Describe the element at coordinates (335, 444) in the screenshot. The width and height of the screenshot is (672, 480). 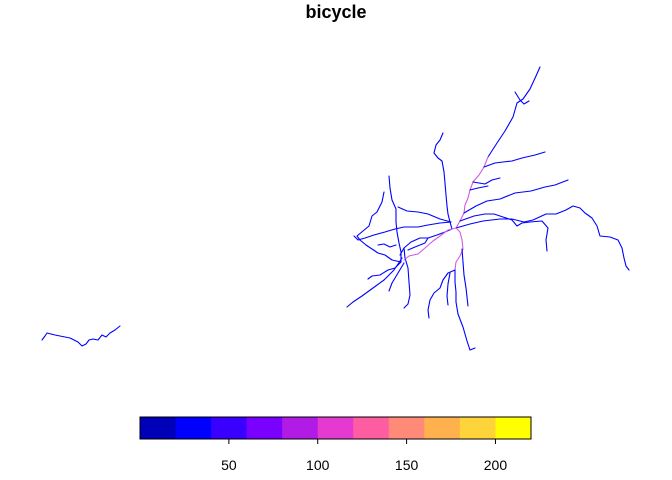
I see `color-legend: 50 100 150 200` at that location.